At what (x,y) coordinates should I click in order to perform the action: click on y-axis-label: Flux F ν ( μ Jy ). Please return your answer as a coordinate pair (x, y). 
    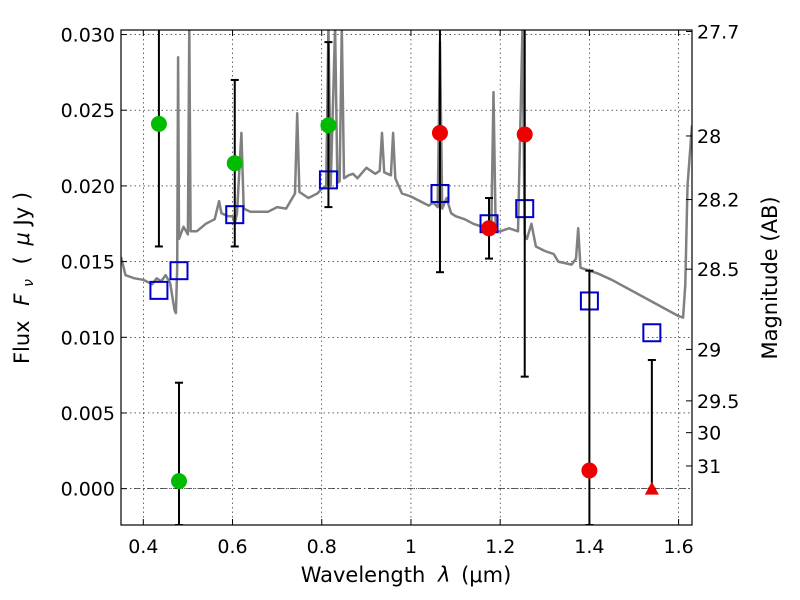
    Looking at the image, I should click on (24, 278).